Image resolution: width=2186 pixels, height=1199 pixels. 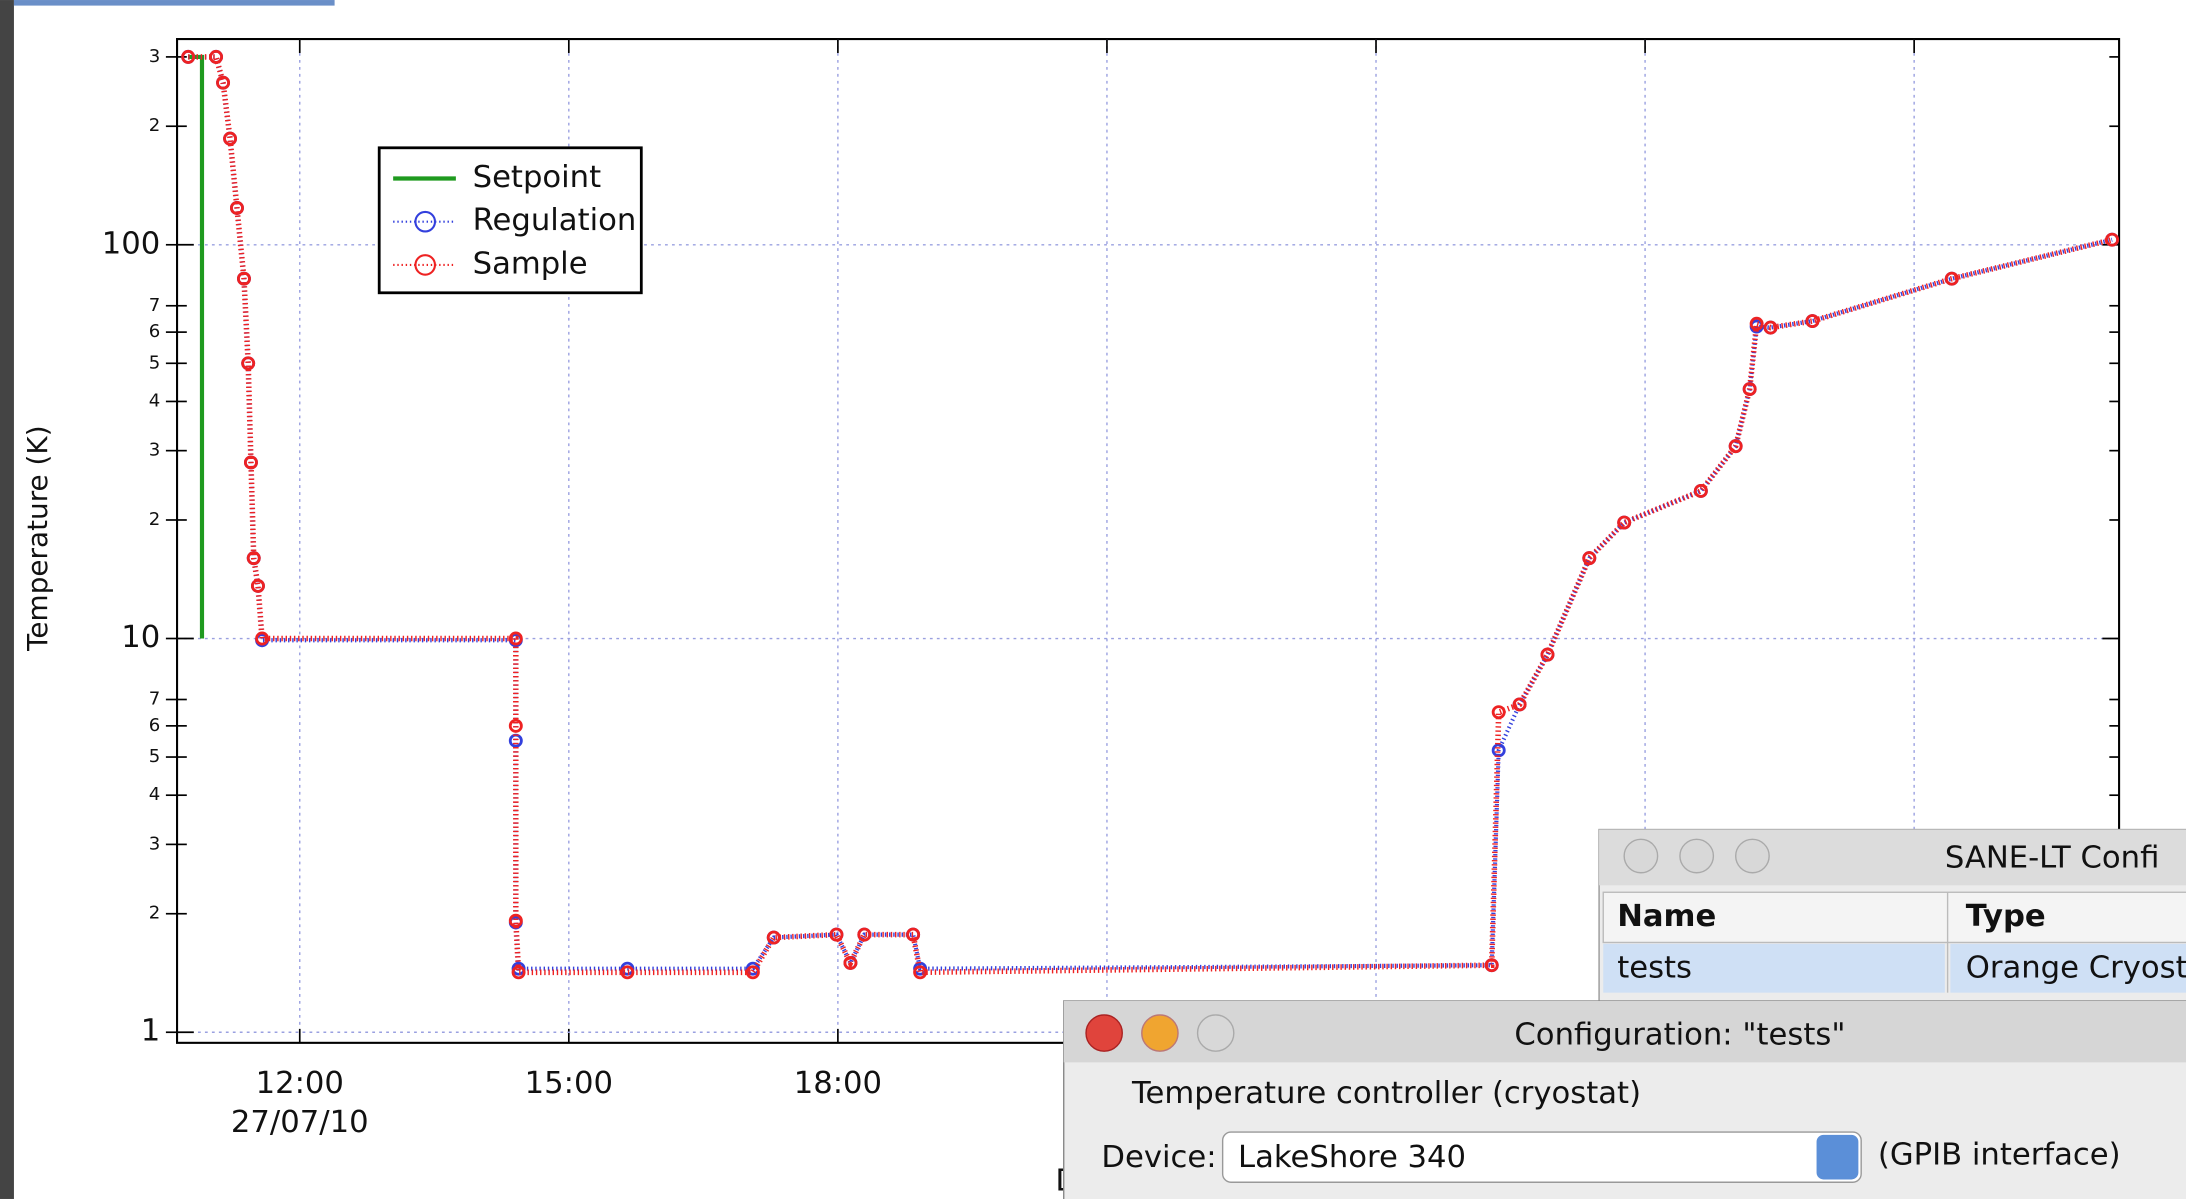 I want to click on select-arrows, so click(x=1837, y=1157).